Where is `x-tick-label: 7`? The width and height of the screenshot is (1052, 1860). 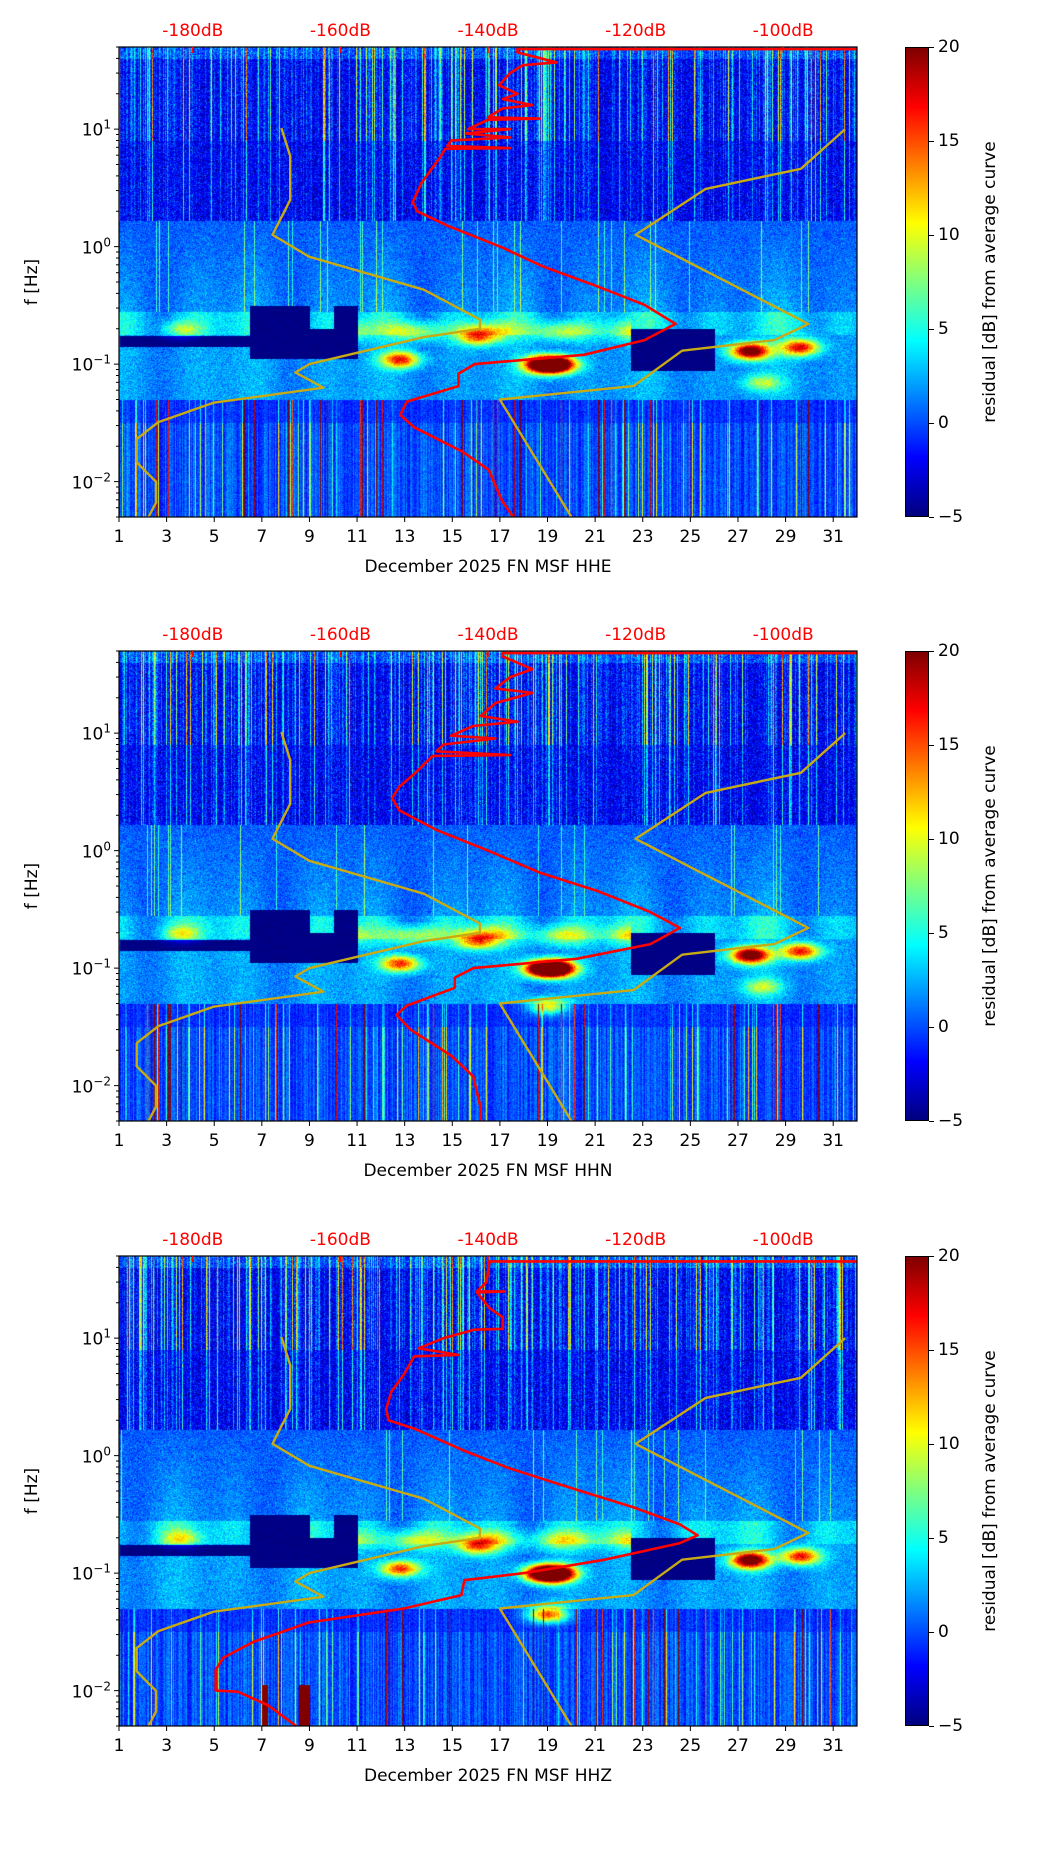
x-tick-label: 7 is located at coordinates (262, 1141).